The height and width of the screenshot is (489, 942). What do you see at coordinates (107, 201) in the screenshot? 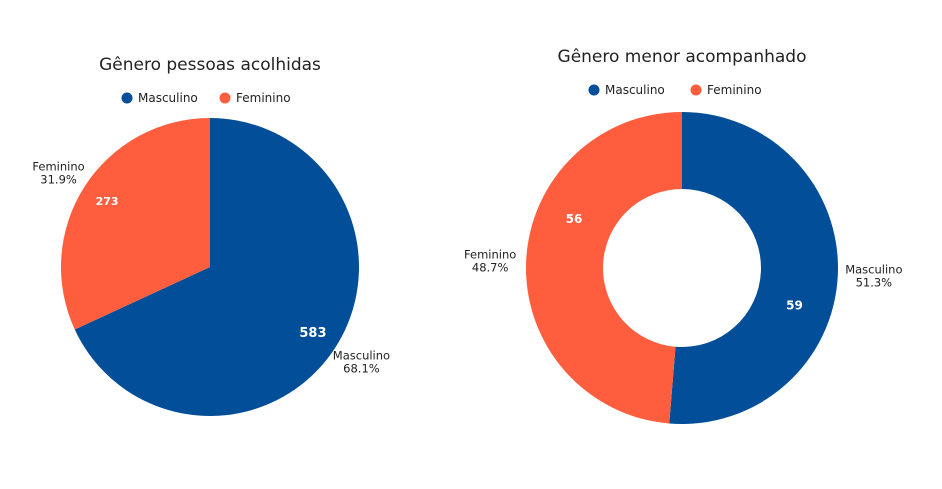
I see `slice-value-label-feminino: 273` at bounding box center [107, 201].